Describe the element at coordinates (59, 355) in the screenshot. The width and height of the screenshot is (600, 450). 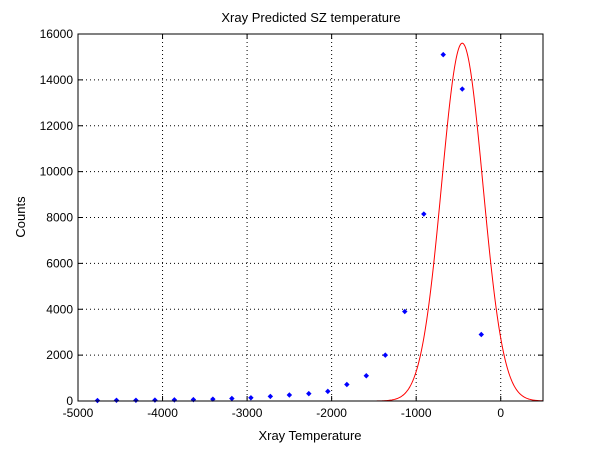
I see `y-tick-label: 2000` at that location.